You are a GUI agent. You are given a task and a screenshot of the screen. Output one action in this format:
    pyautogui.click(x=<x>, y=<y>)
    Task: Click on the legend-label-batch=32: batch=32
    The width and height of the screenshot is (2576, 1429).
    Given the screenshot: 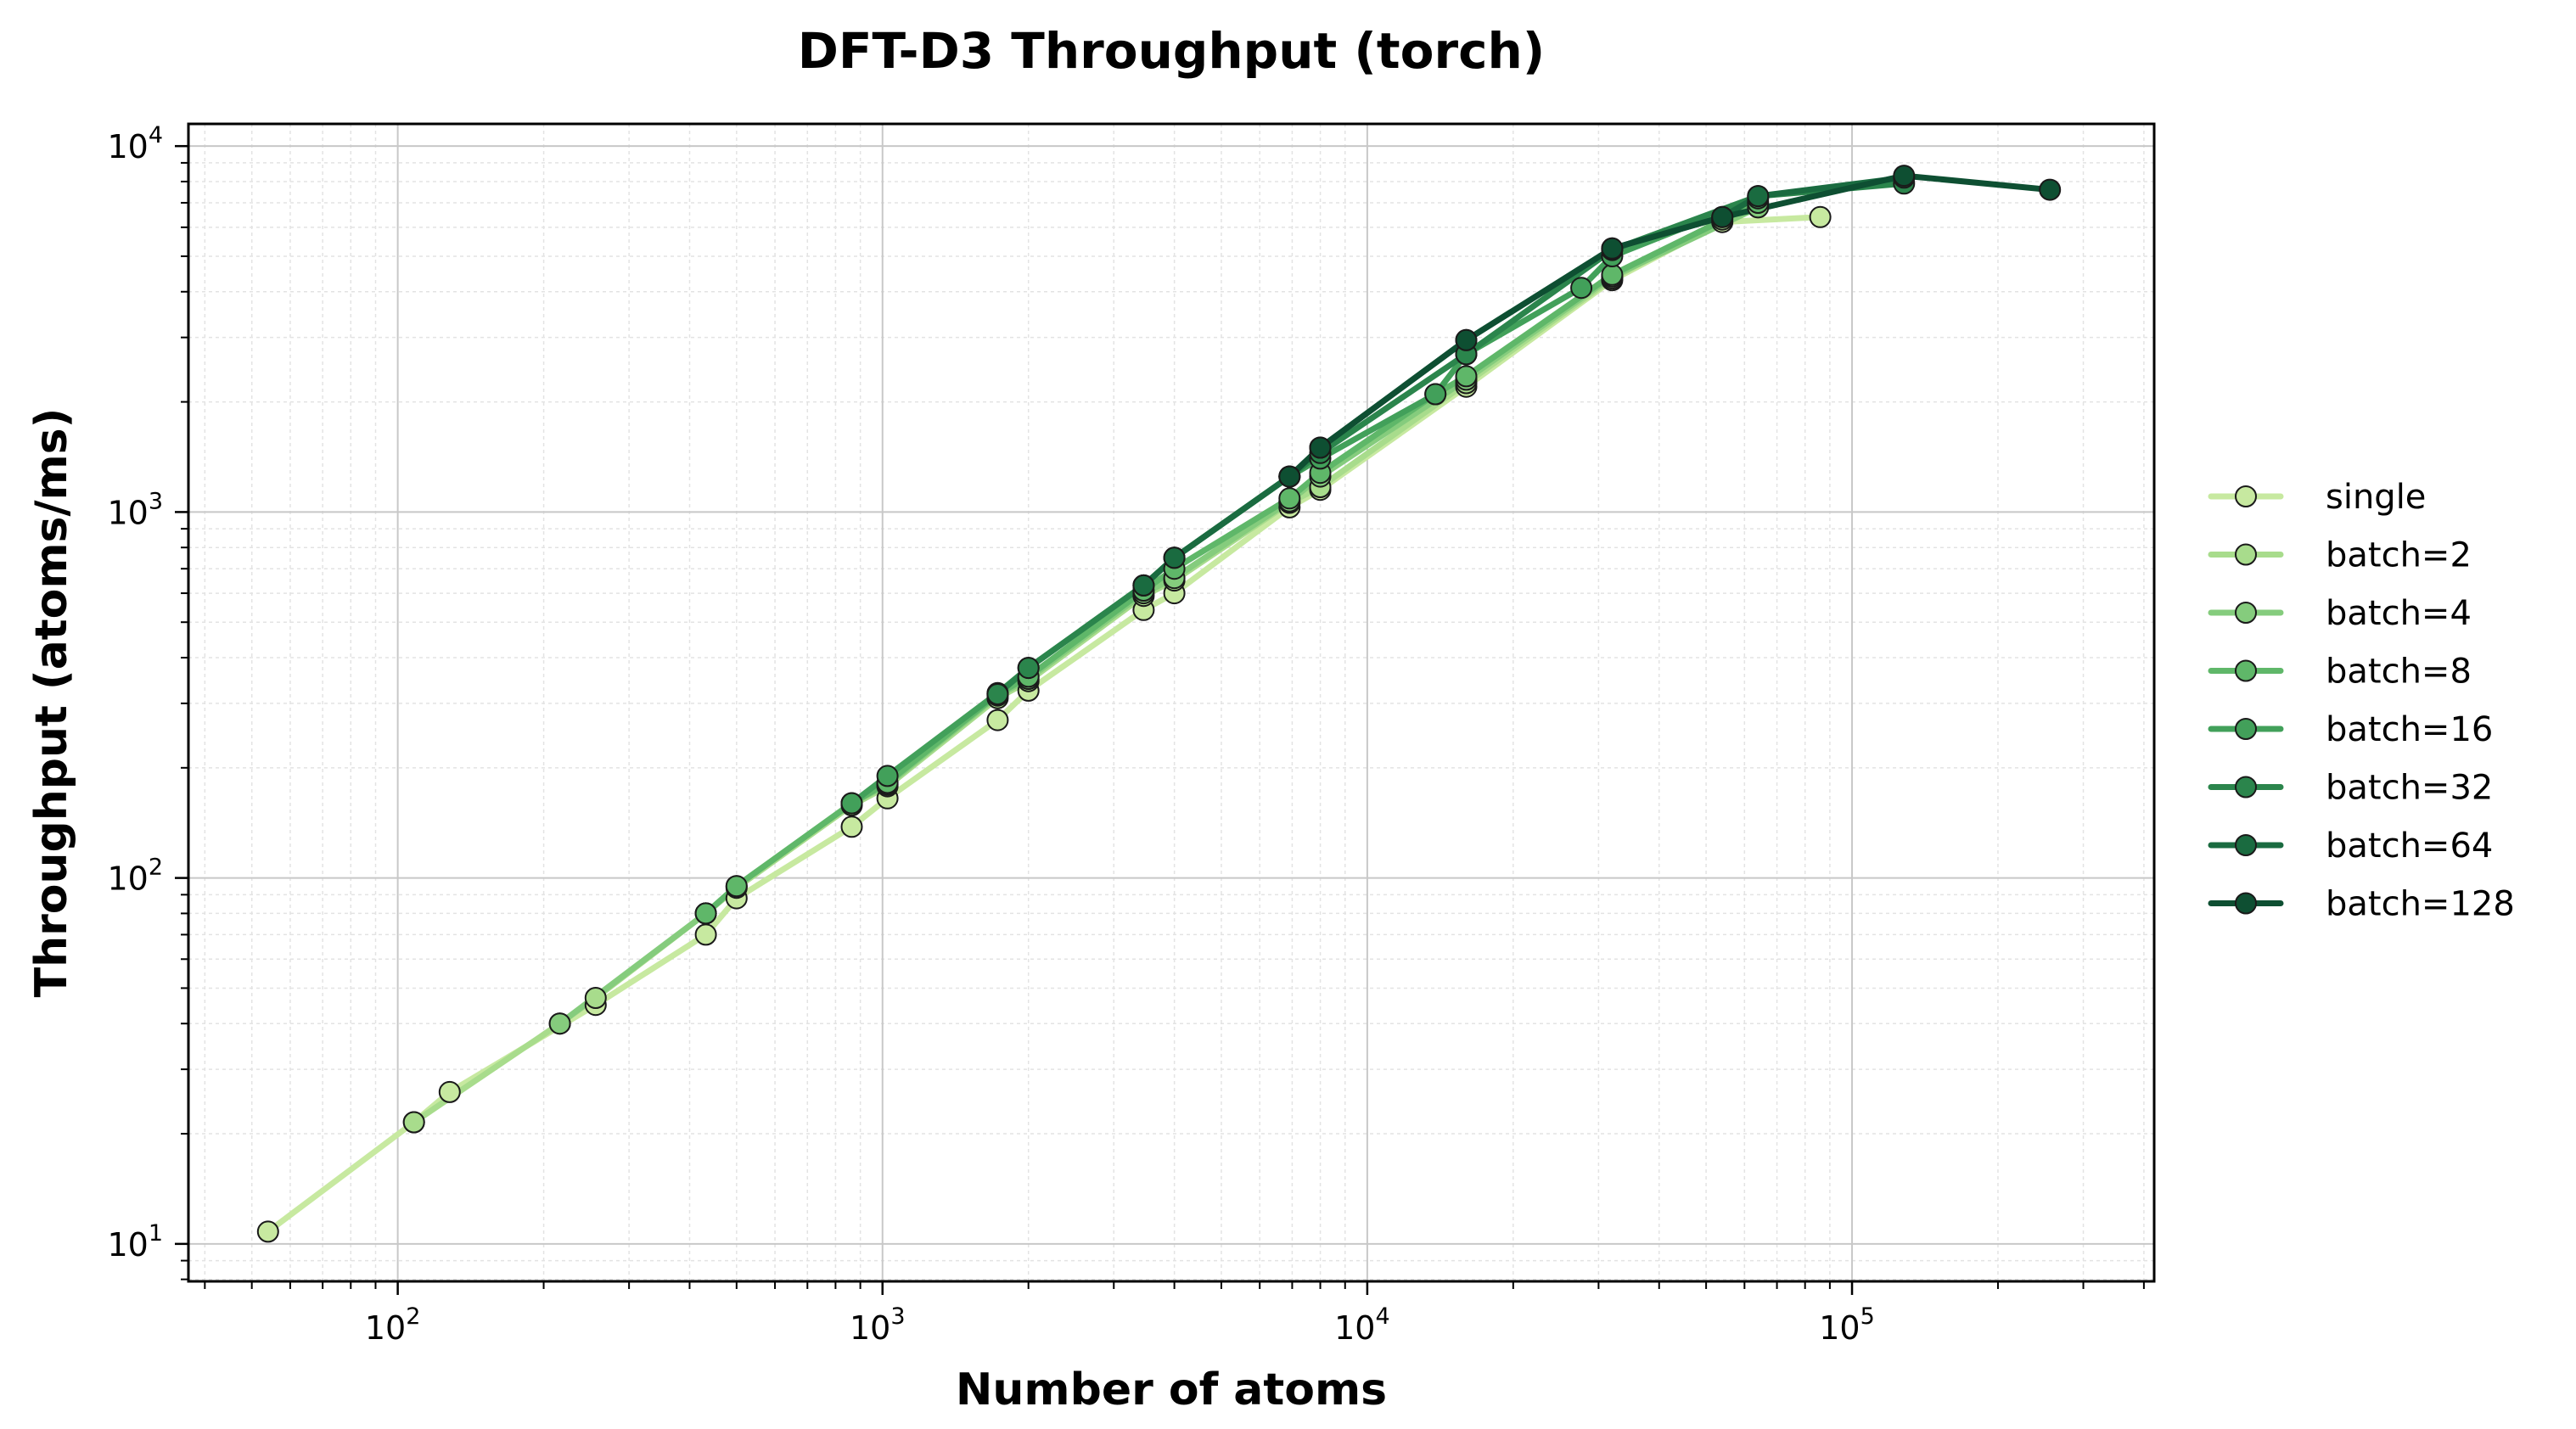 What is the action you would take?
    pyautogui.click(x=2409, y=788)
    